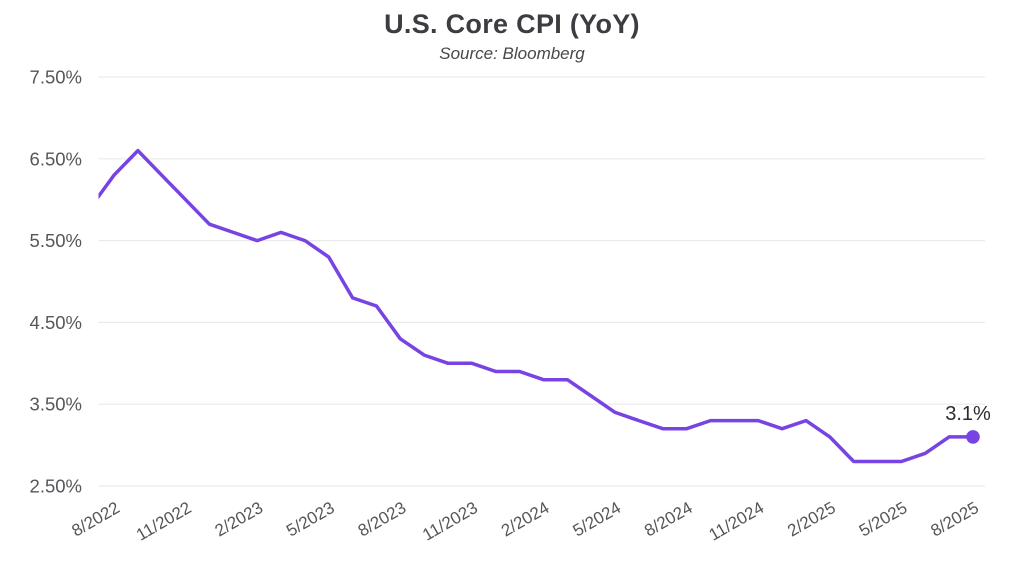  Describe the element at coordinates (512, 24) in the screenshot. I see `chart-title: U.S. Core CPI (YoY)` at that location.